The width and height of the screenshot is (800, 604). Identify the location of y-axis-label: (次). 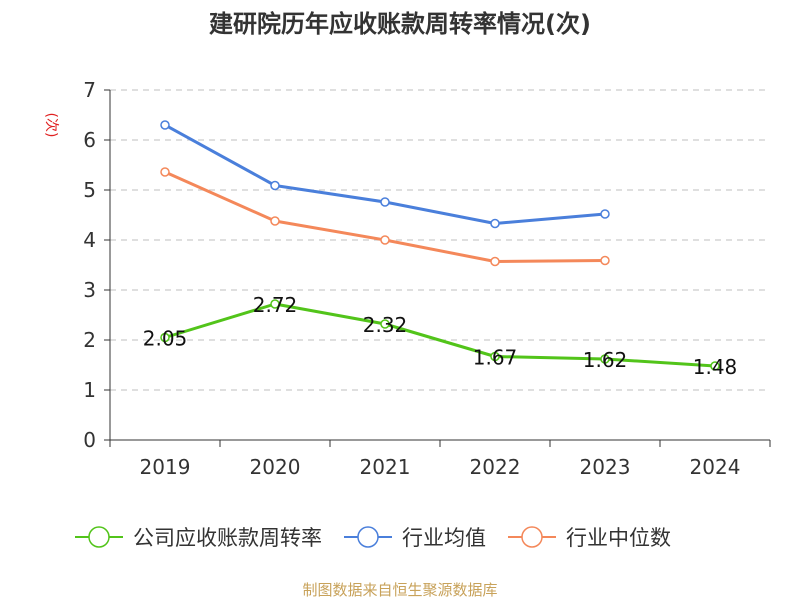
(51, 125).